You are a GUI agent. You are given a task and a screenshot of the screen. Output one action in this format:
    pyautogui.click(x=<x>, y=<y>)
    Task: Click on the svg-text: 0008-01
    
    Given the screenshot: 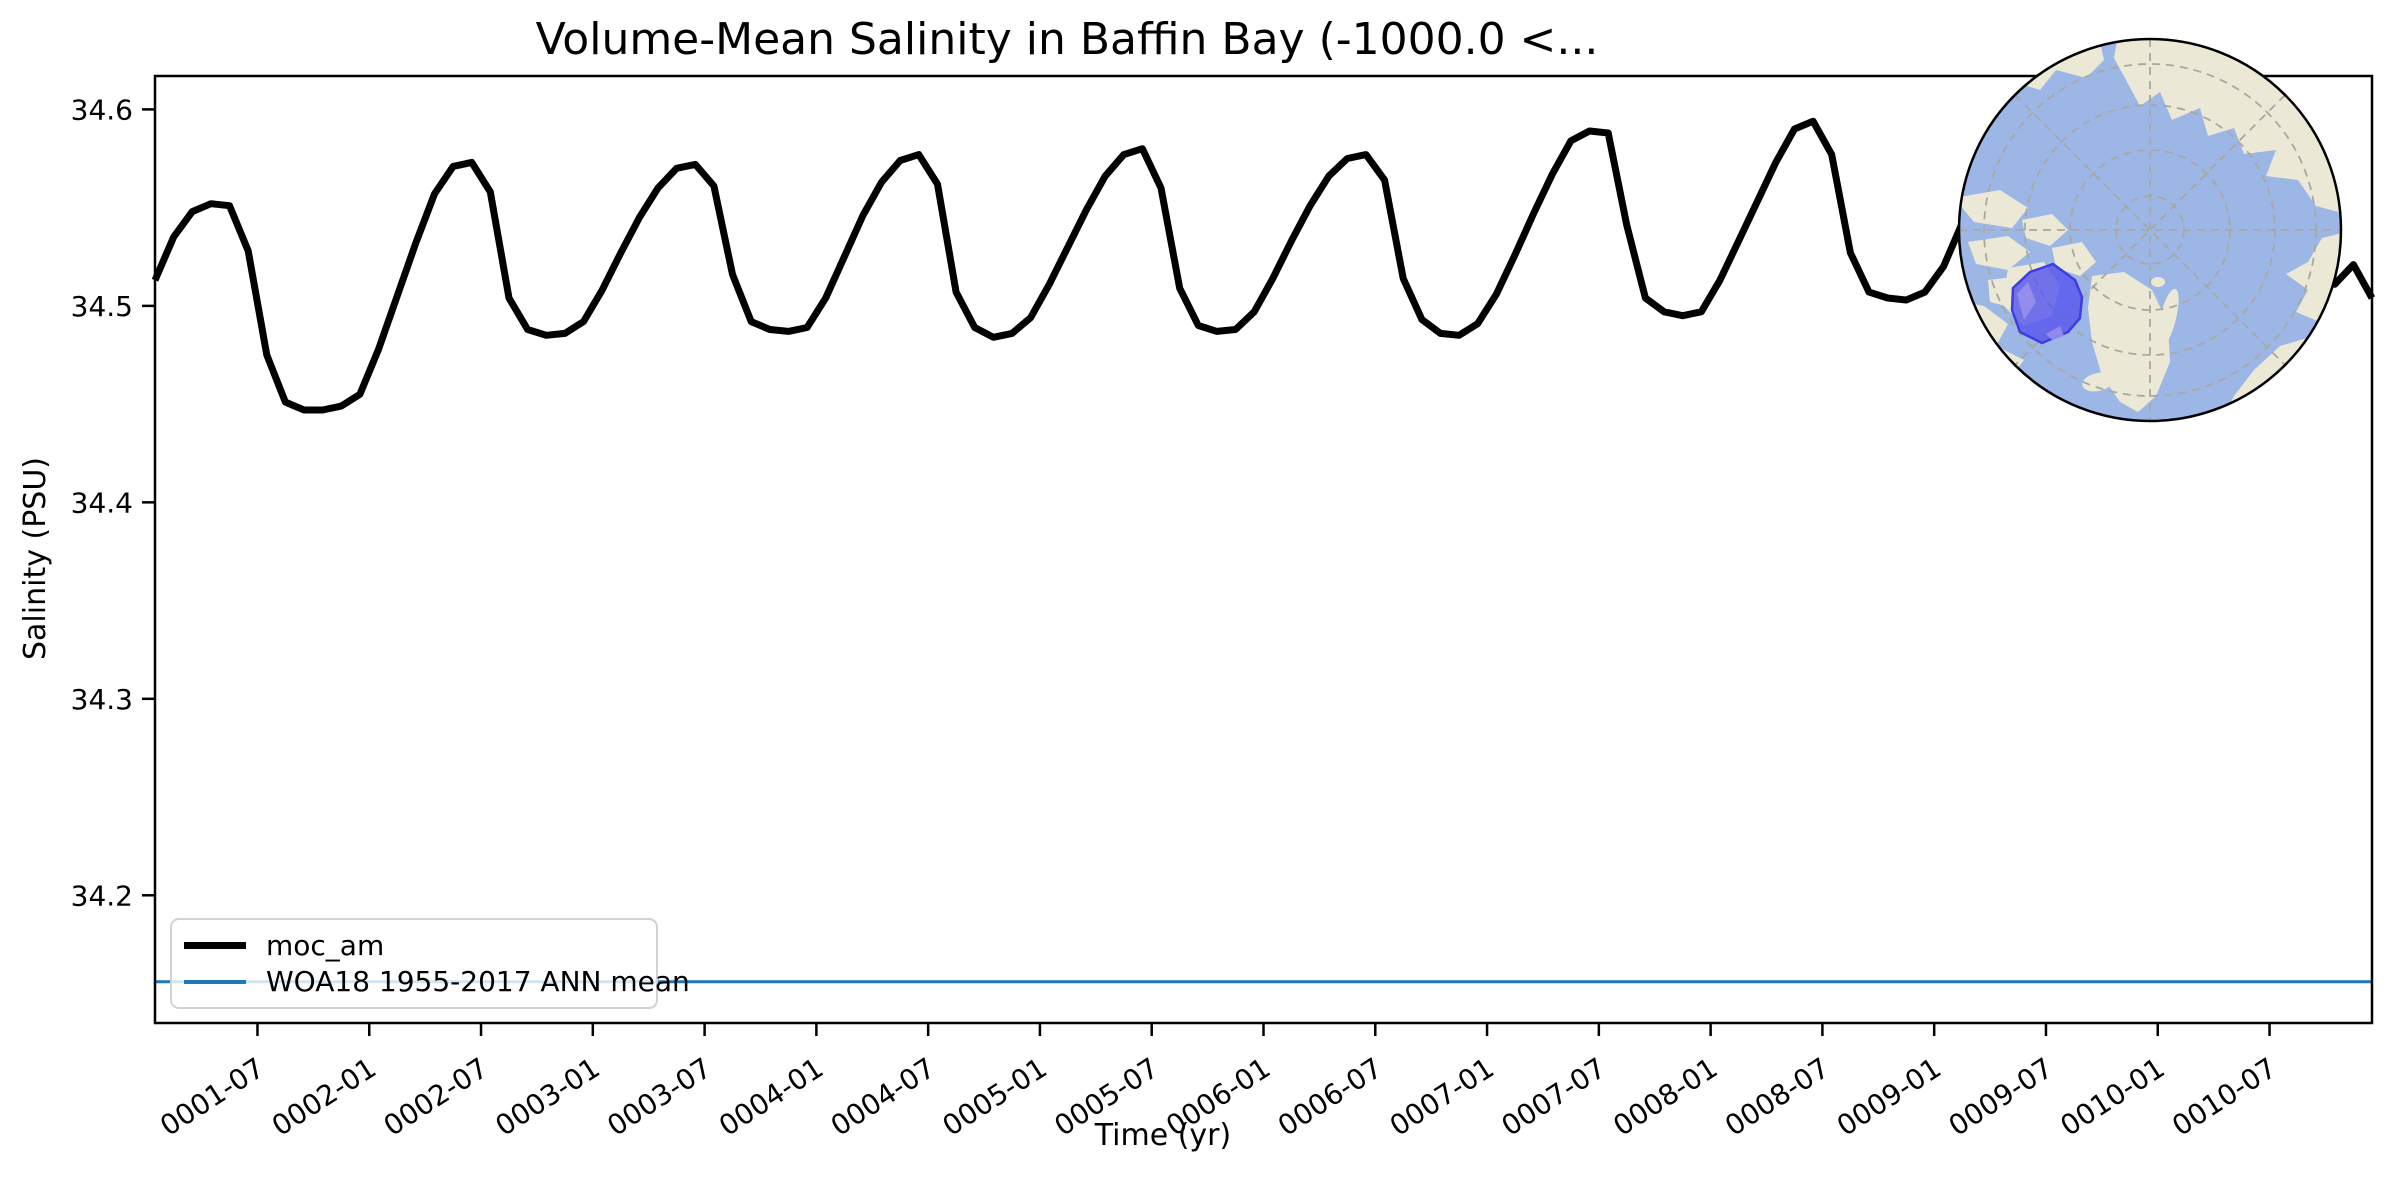 What is the action you would take?
    pyautogui.click(x=1665, y=1096)
    